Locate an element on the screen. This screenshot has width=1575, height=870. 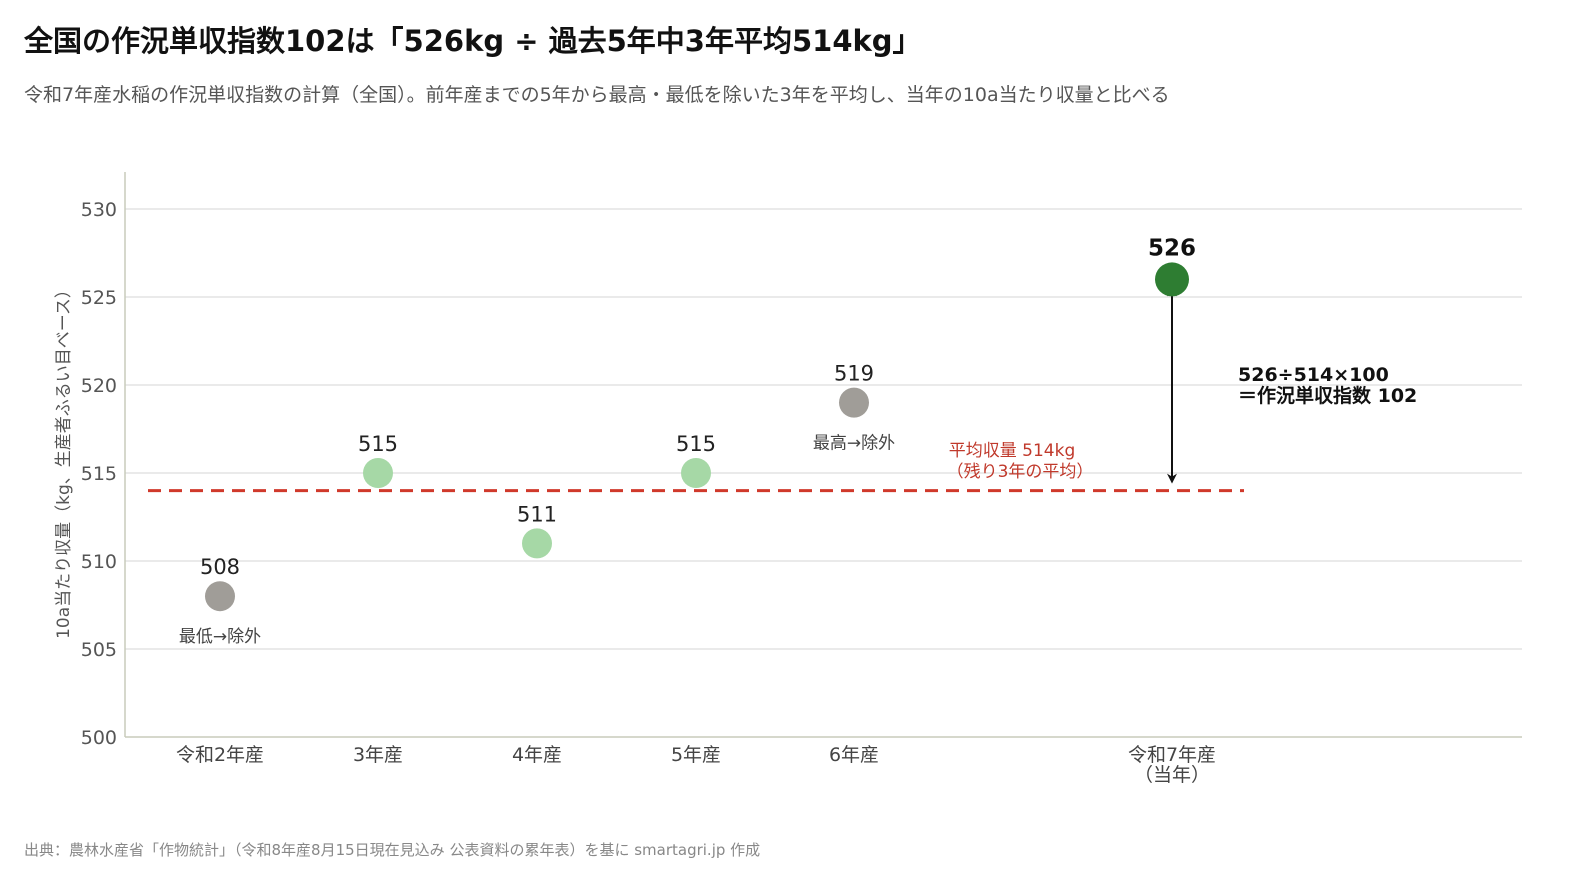
x-tick-label: 4年産 is located at coordinates (537, 755).